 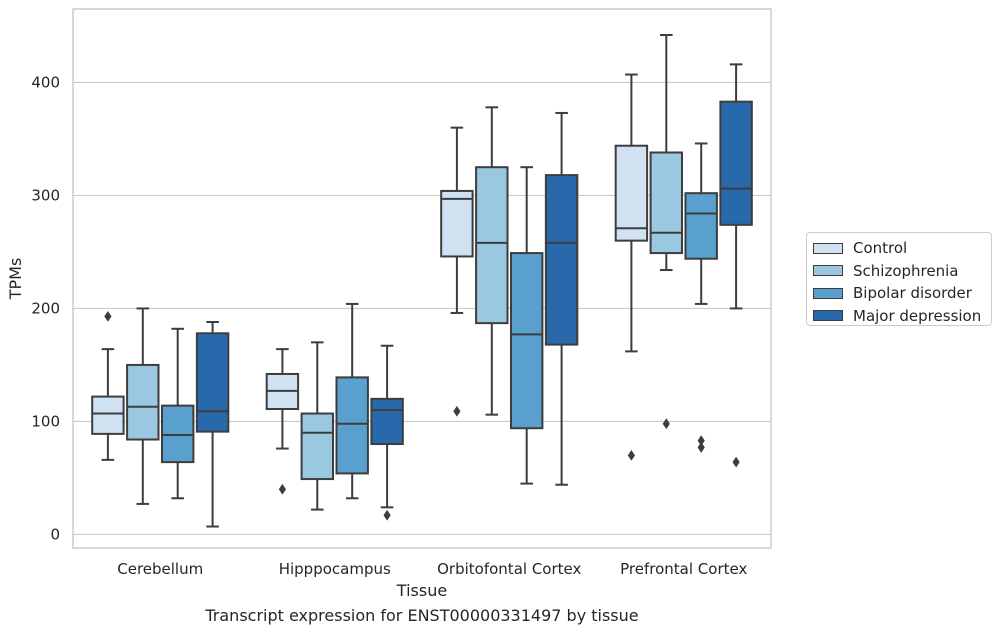 What do you see at coordinates (917, 315) in the screenshot?
I see `legend-label-major-depression: Major depression` at bounding box center [917, 315].